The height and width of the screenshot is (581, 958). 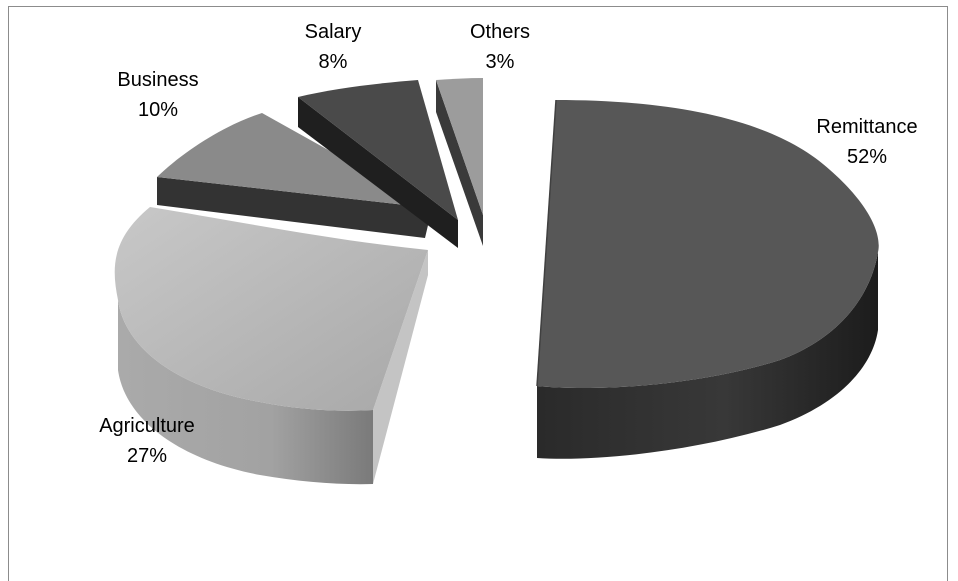 What do you see at coordinates (500, 32) in the screenshot?
I see `label-others-name: Others` at bounding box center [500, 32].